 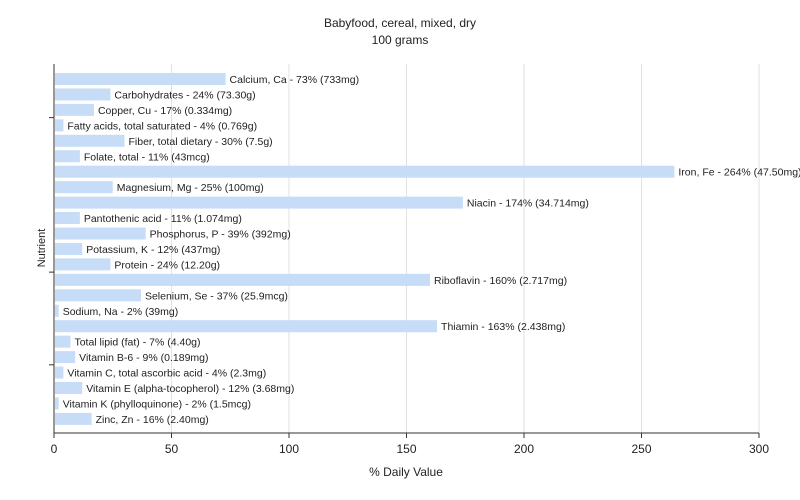 I want to click on x-tick-label: 200, so click(x=524, y=449).